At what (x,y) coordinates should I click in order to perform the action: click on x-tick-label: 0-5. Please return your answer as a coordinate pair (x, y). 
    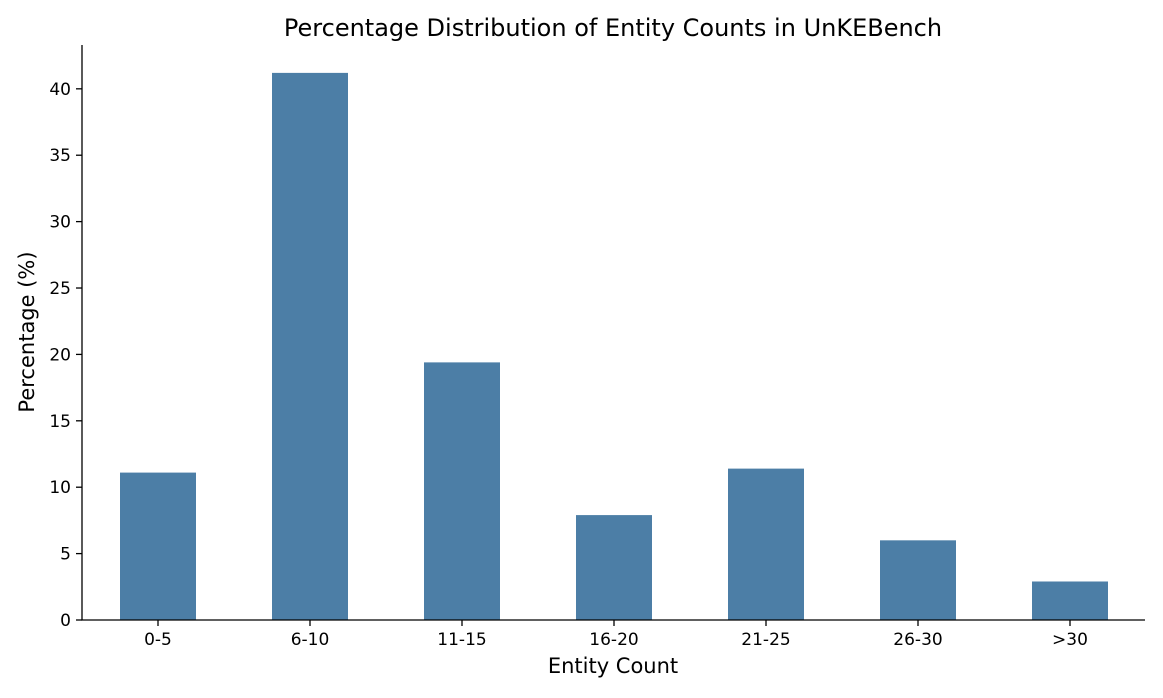
    Looking at the image, I should click on (158, 640).